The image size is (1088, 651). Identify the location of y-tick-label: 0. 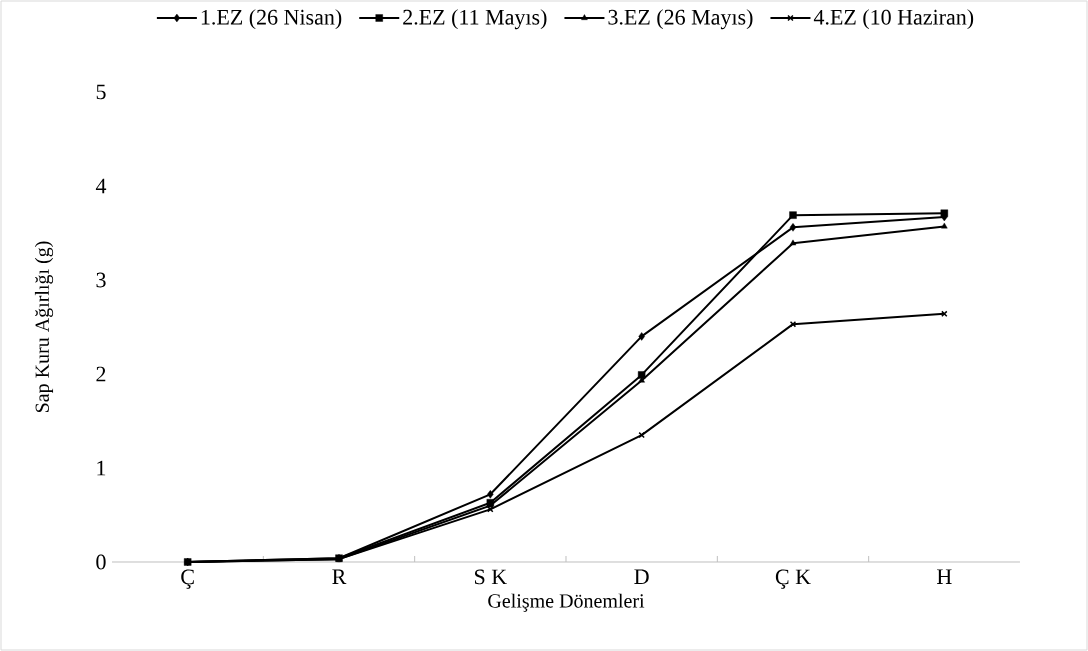
(101, 562).